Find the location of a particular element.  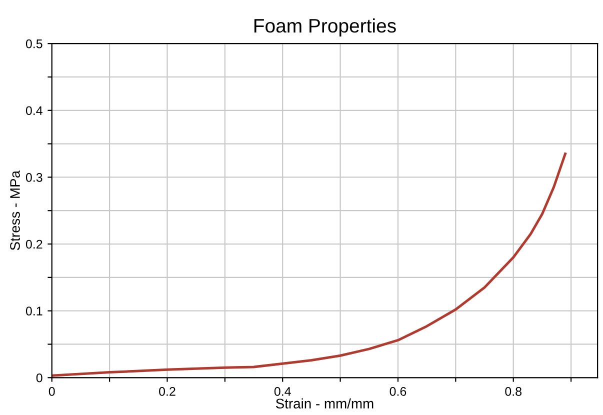

y-tick-label: 0 is located at coordinates (39, 377).